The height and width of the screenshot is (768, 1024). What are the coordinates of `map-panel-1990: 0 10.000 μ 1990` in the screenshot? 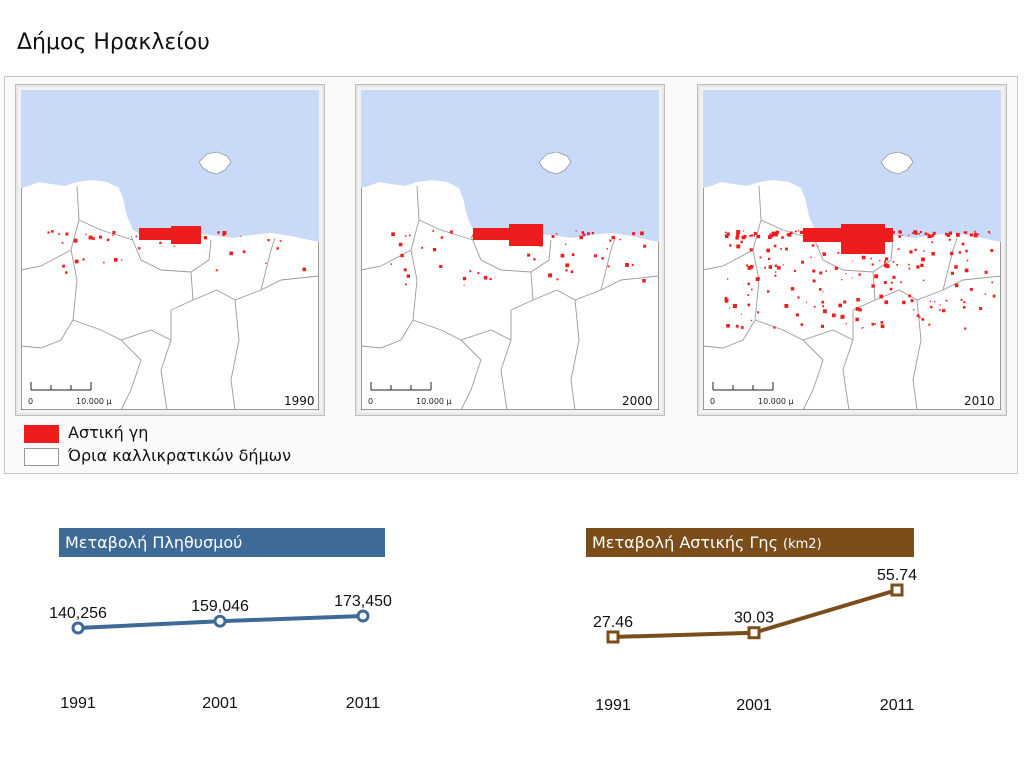 It's located at (170, 250).